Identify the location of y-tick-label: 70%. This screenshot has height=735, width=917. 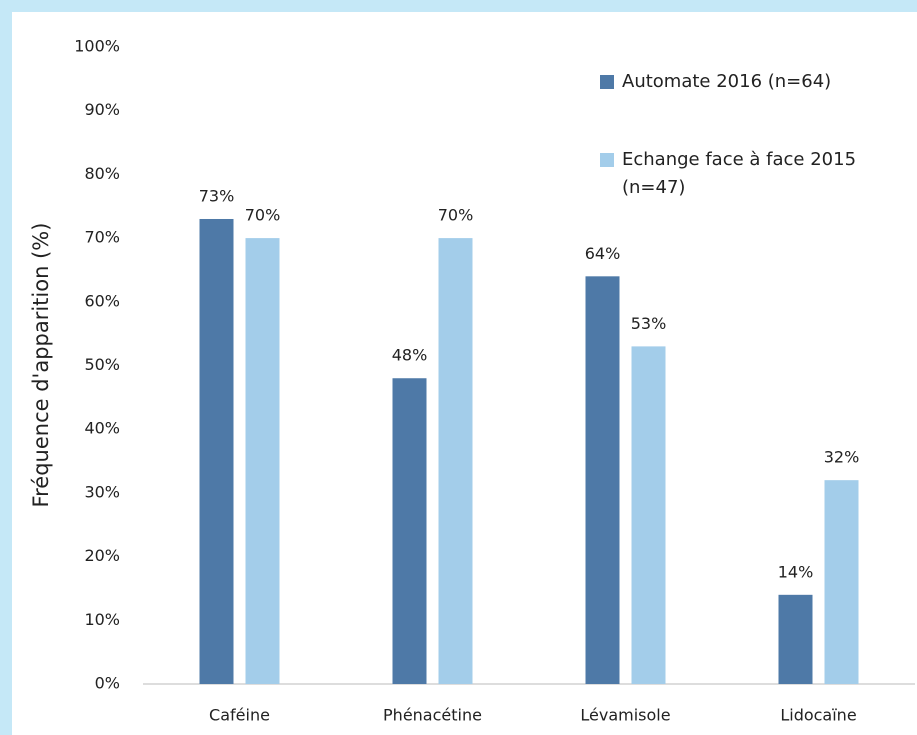
(102, 237).